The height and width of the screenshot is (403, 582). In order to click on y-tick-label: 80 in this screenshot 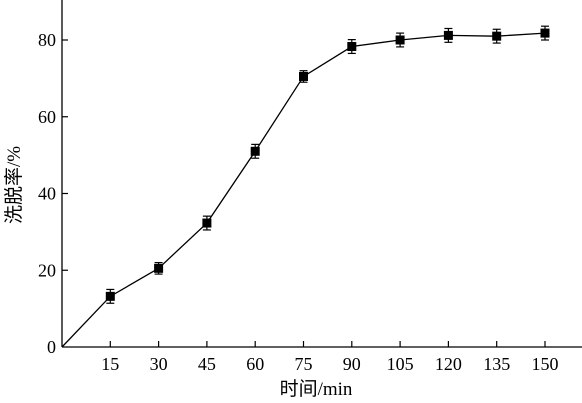, I will do `click(47, 40)`.